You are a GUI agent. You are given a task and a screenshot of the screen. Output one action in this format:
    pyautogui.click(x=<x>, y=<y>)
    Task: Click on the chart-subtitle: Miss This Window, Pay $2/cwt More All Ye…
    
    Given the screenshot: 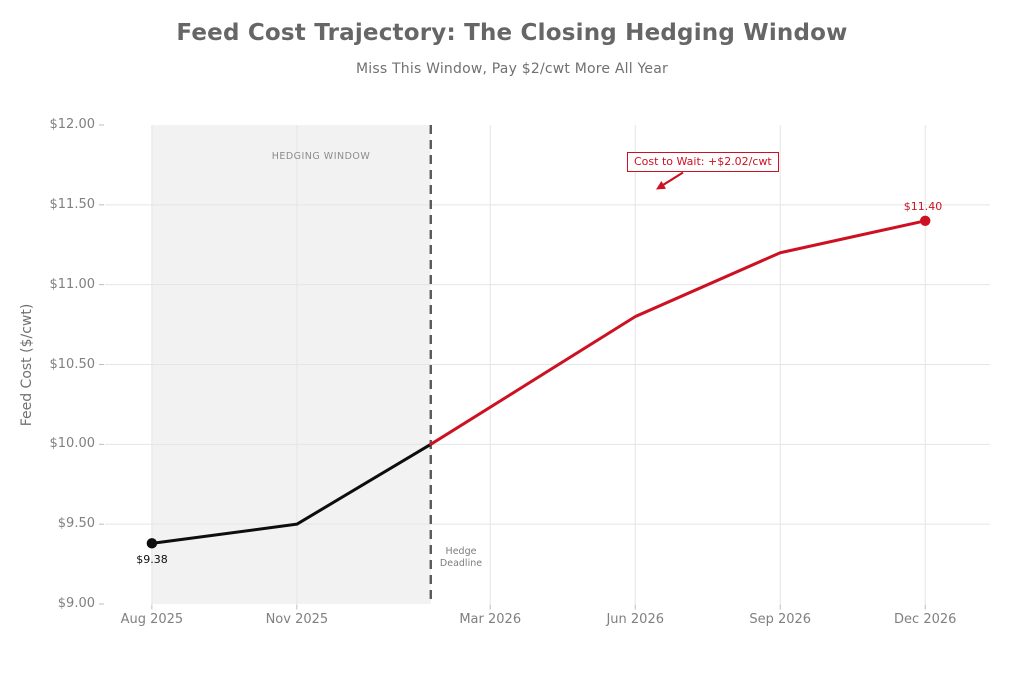 What is the action you would take?
    pyautogui.click(x=512, y=69)
    